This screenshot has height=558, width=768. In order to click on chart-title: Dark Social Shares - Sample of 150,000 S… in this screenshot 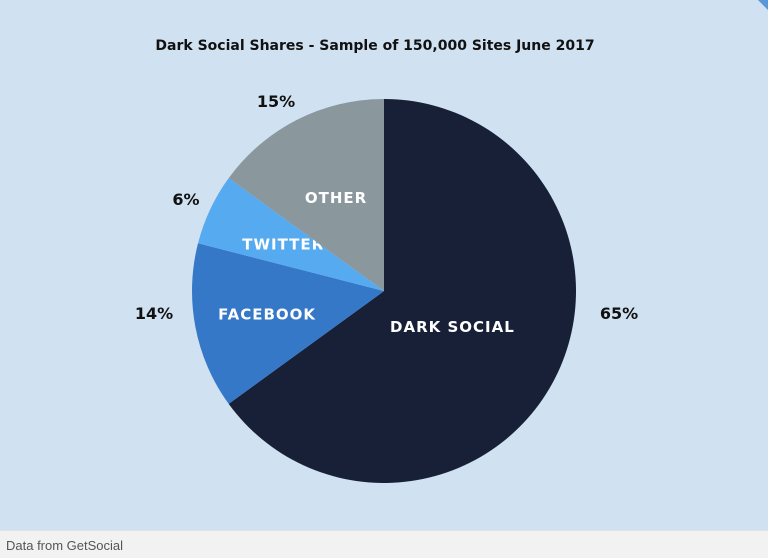, I will do `click(375, 46)`.